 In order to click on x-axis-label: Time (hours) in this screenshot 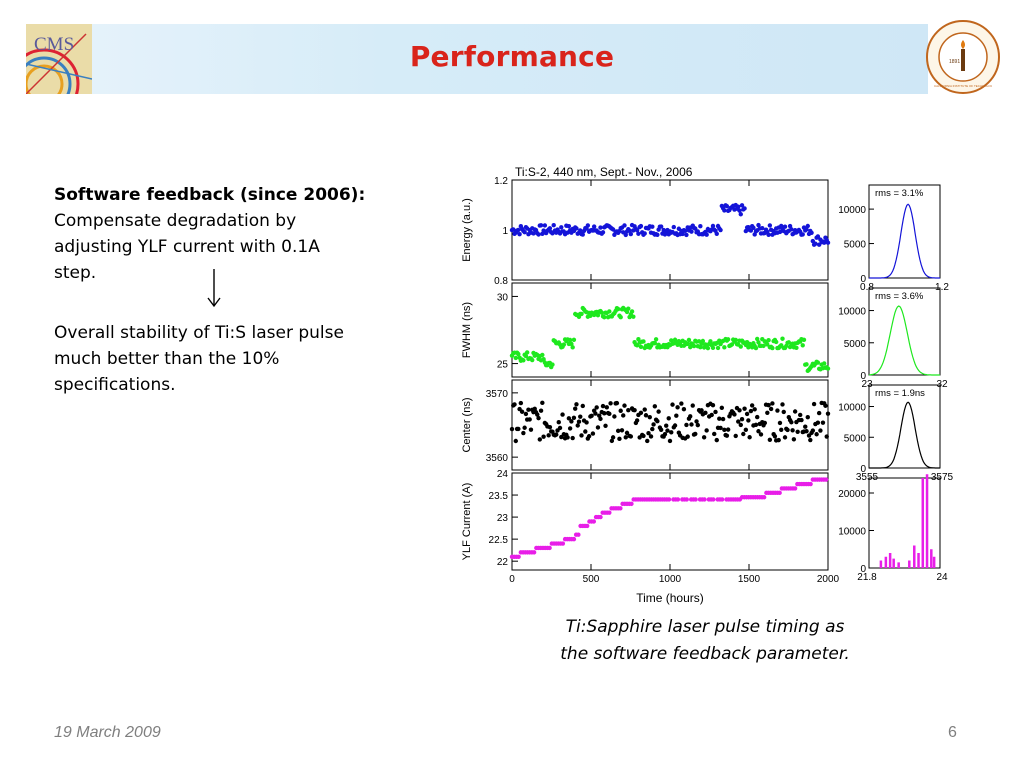, I will do `click(670, 598)`.